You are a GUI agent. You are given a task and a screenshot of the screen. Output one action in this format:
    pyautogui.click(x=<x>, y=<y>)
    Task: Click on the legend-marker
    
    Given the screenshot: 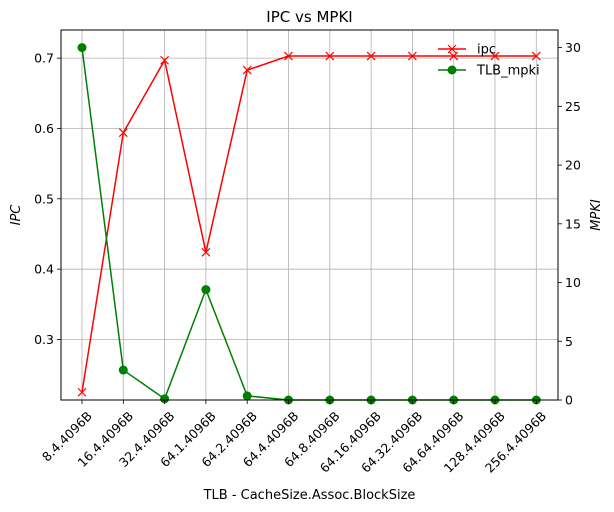 What is the action you would take?
    pyautogui.click(x=452, y=70)
    